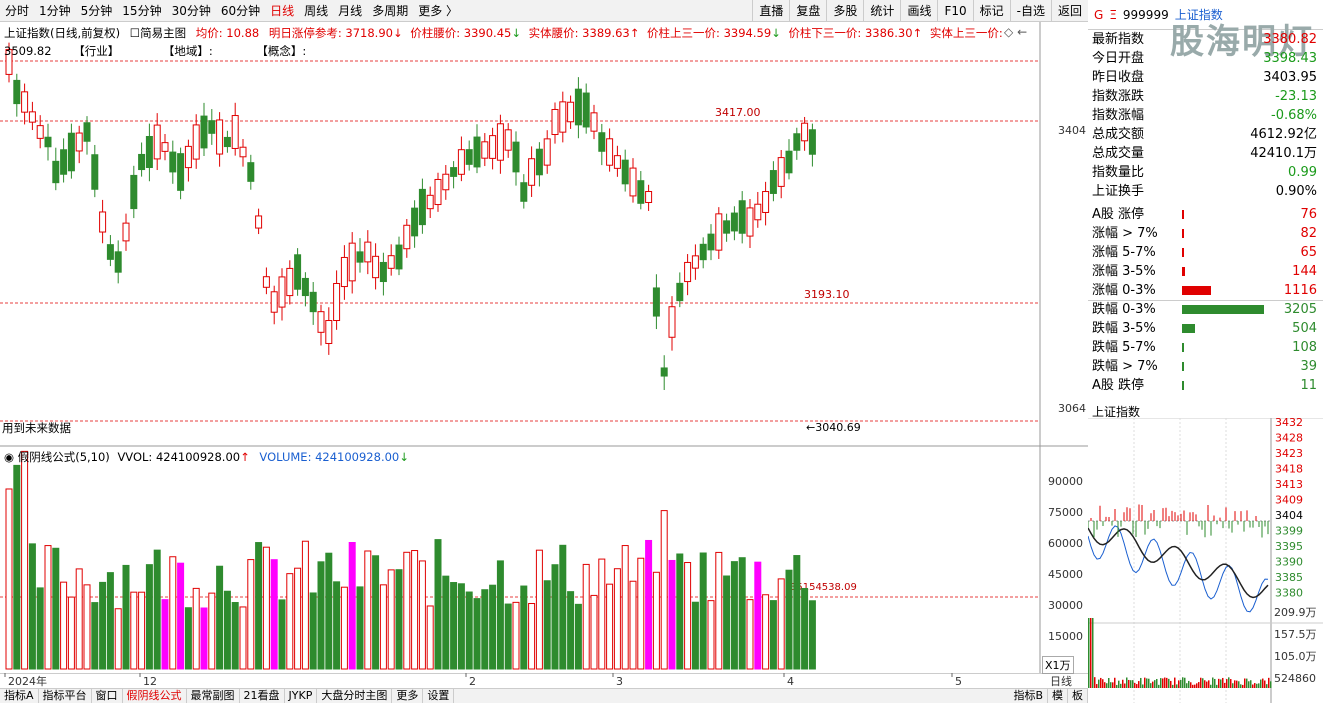 The width and height of the screenshot is (1323, 703). I want to click on period-tab: 月线, so click(350, 10).